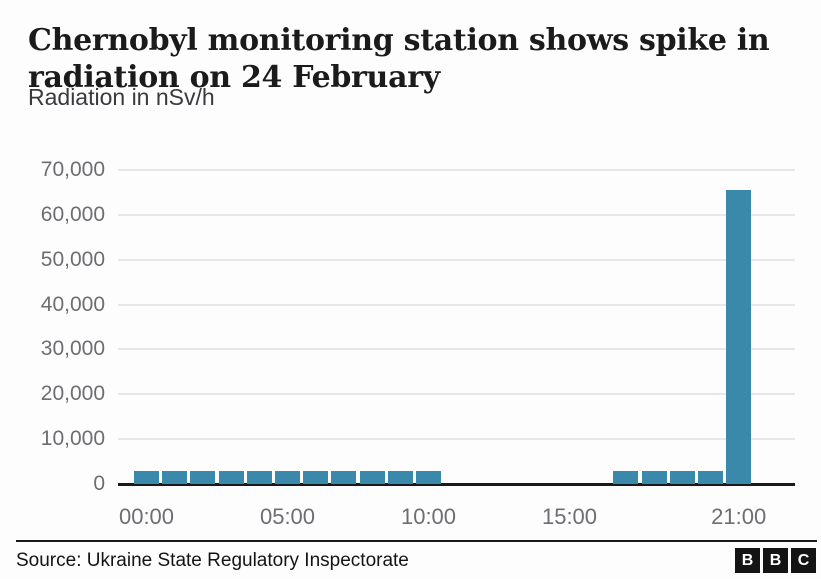 The image size is (821, 579). What do you see at coordinates (234, 78) in the screenshot?
I see `chart-title-line-2: radiation on 24 February` at bounding box center [234, 78].